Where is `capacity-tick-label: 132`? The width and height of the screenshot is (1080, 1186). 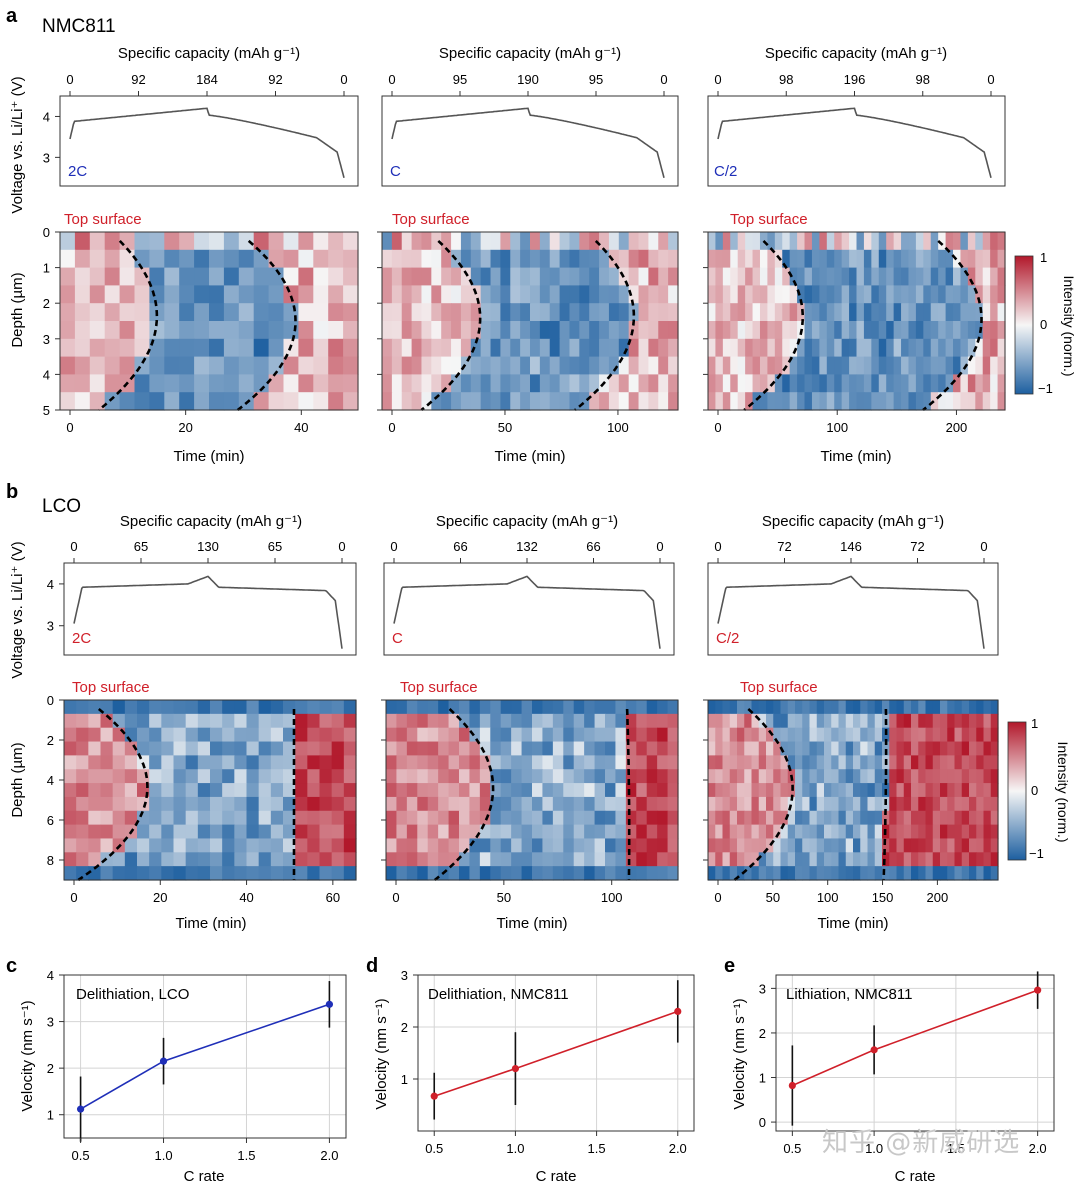
capacity-tick-label: 132 is located at coordinates (527, 546).